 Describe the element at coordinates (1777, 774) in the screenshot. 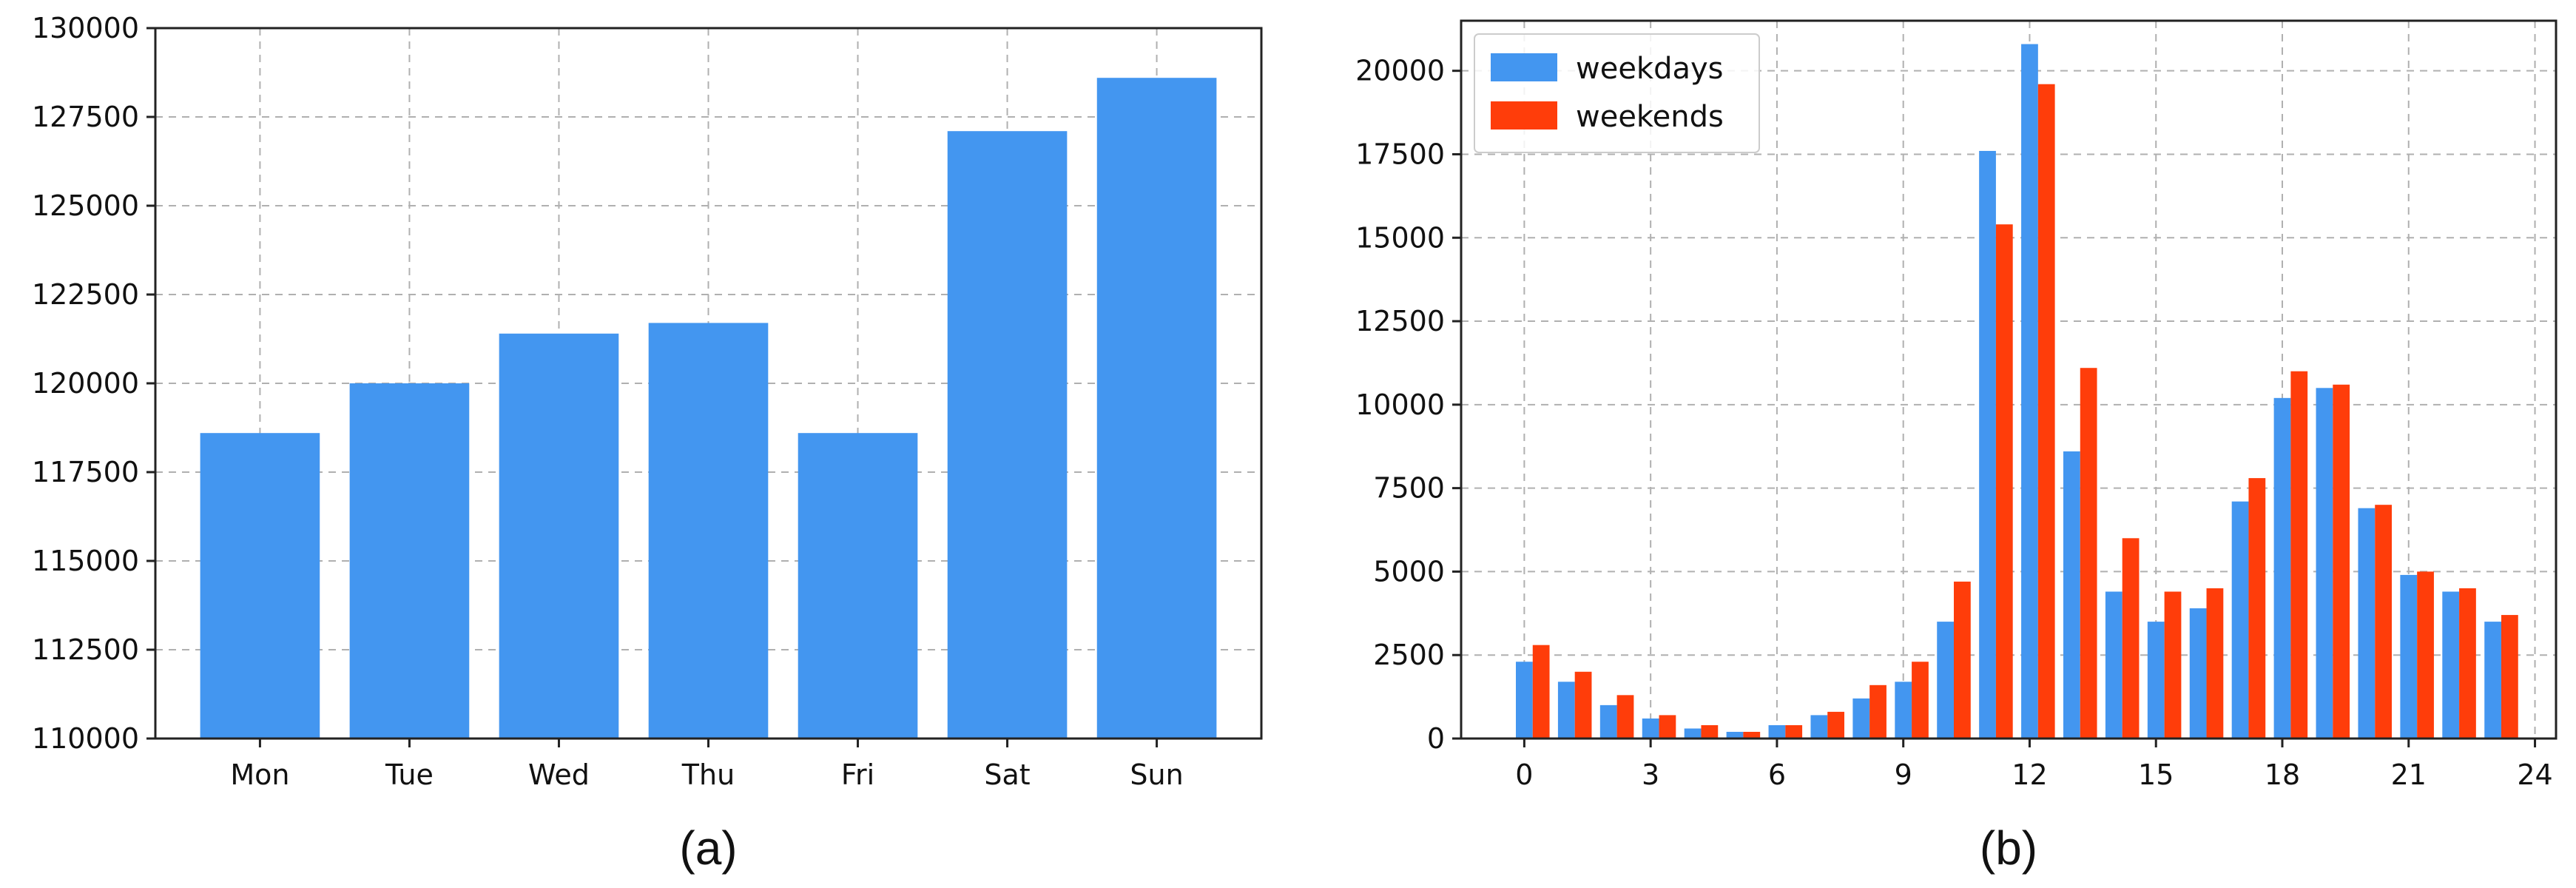

I see `x-tick-label: 6` at that location.